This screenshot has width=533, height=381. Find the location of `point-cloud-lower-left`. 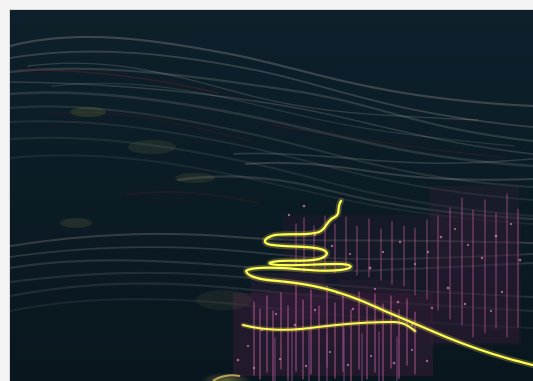

point-cloud-lower-left is located at coordinates (333, 324).